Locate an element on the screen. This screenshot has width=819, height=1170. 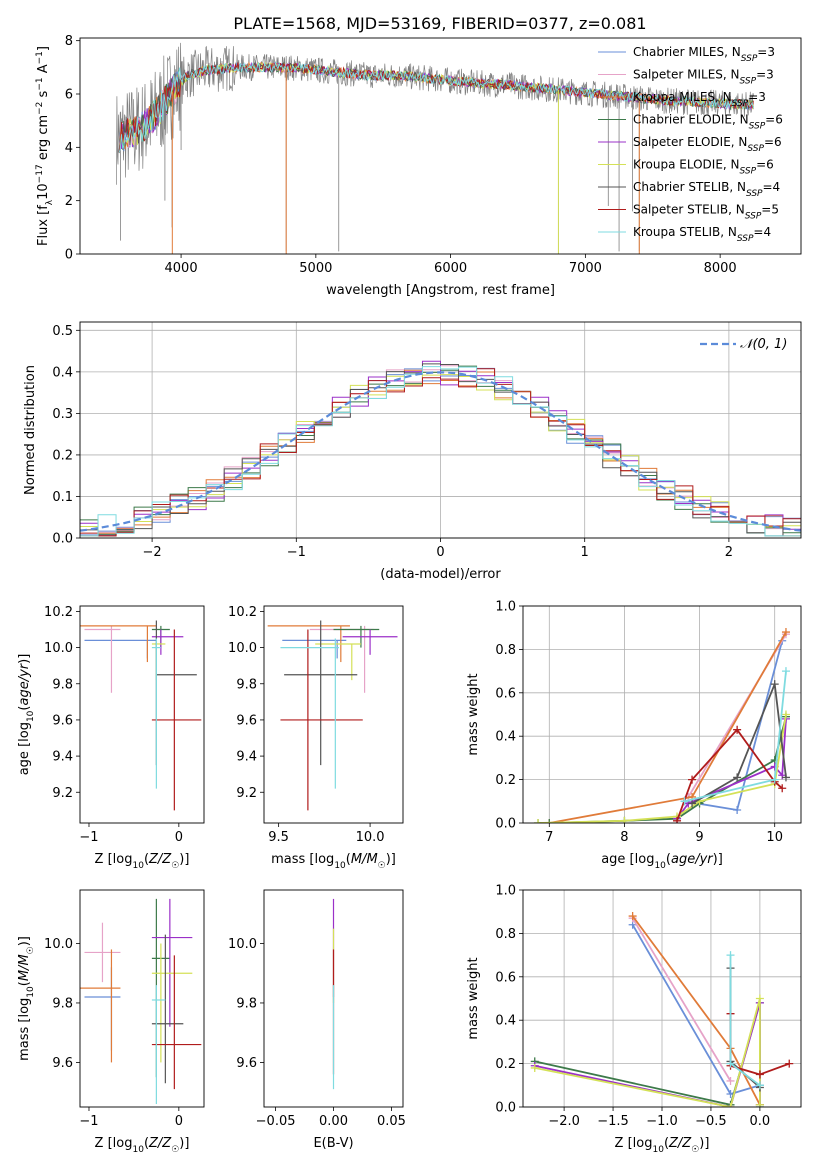
histogram-step is located at coordinates (440, 451).